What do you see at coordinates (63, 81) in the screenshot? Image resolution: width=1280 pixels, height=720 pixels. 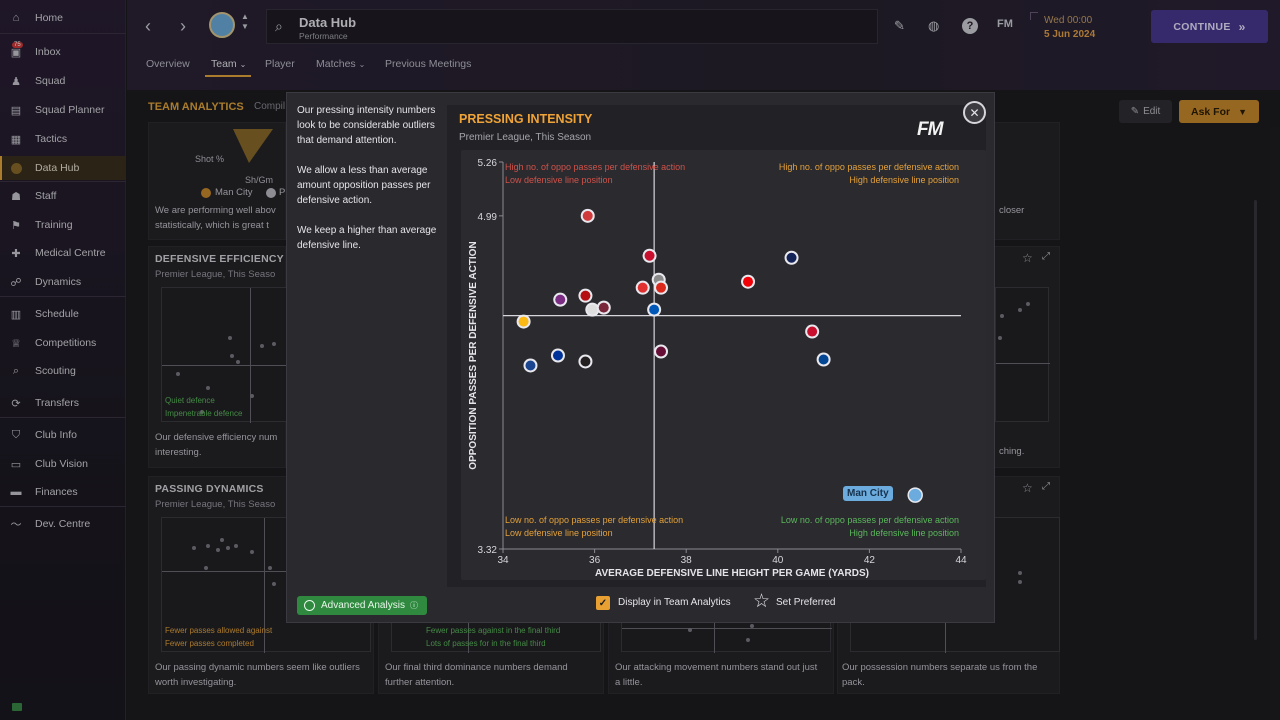 I see `sidebar-item-squad: ♟ Squad` at bounding box center [63, 81].